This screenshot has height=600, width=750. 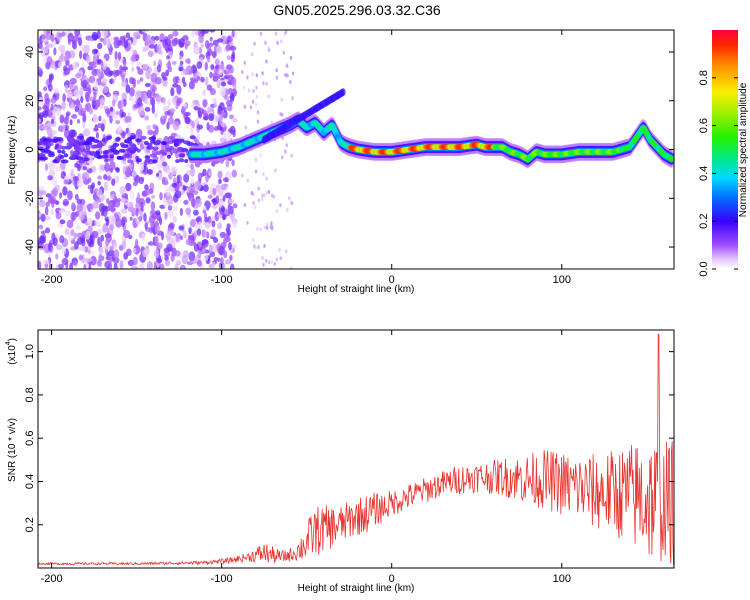 What do you see at coordinates (343, 92) in the screenshot?
I see `signal-branch` at bounding box center [343, 92].